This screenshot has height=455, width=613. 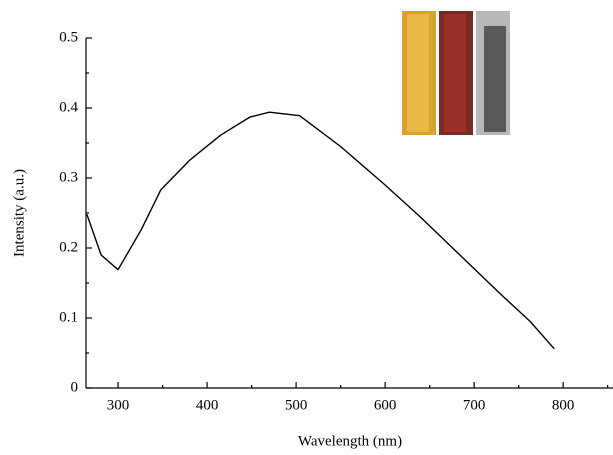 What do you see at coordinates (68, 107) in the screenshot?
I see `y-tick-label: 0.4` at bounding box center [68, 107].